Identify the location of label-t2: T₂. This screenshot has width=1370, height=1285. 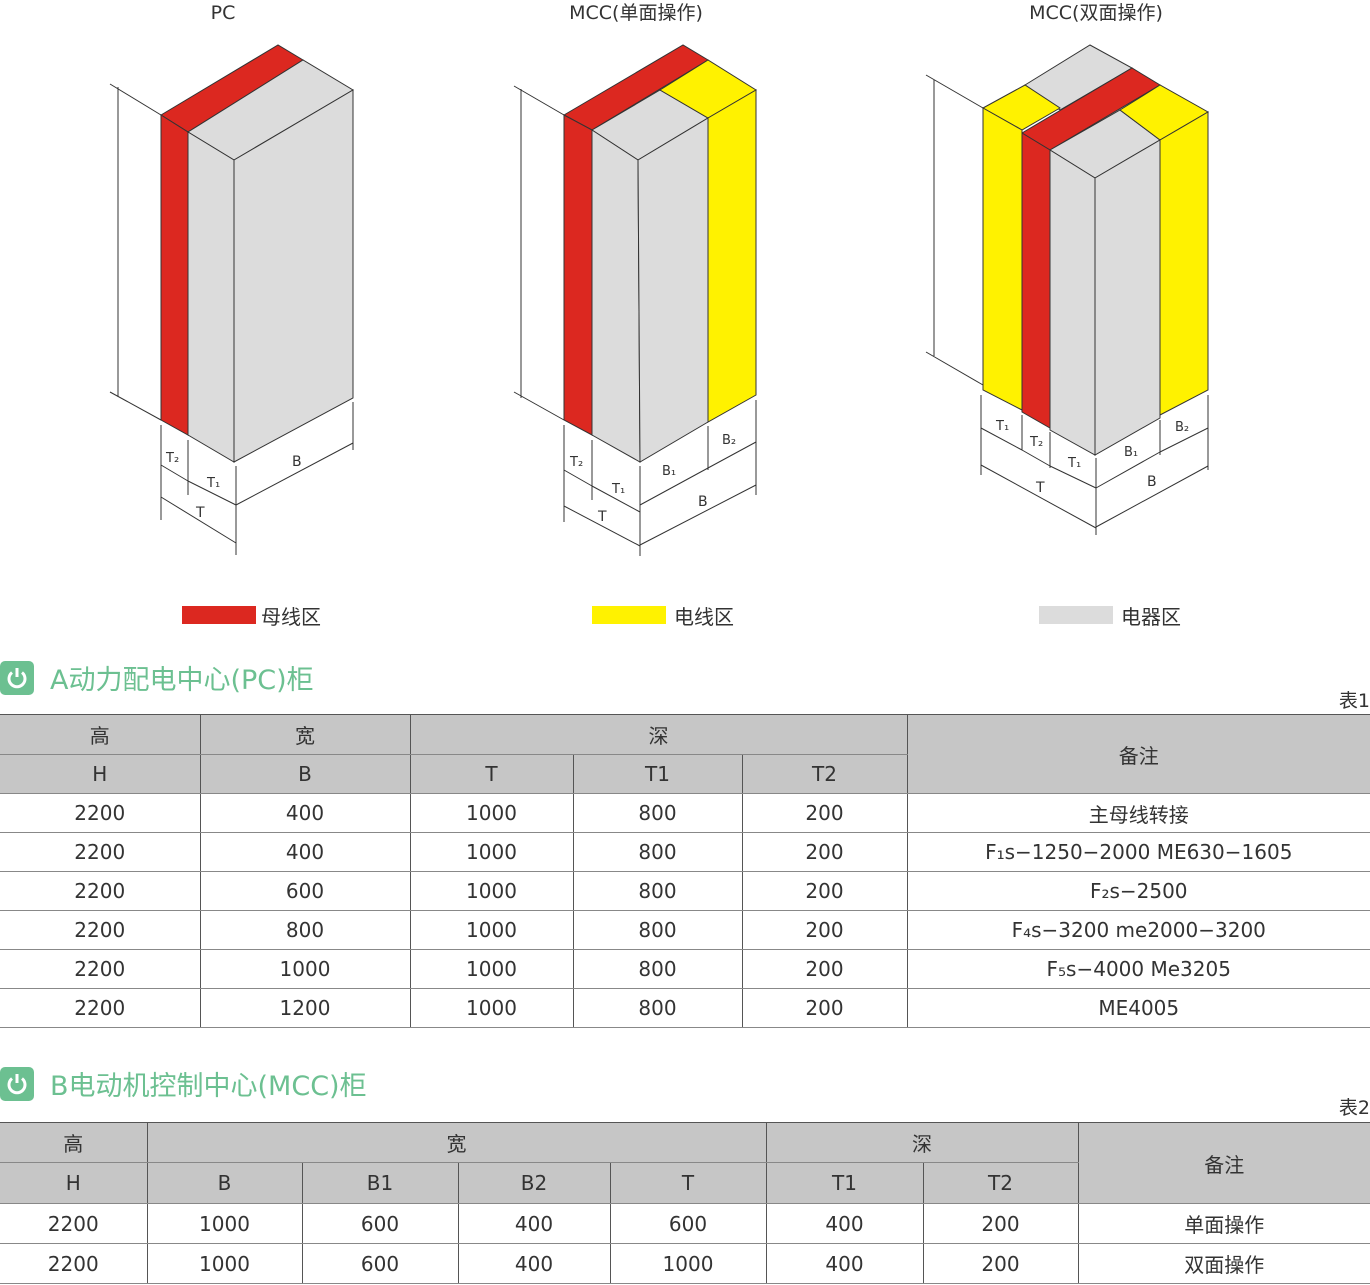
(172, 458).